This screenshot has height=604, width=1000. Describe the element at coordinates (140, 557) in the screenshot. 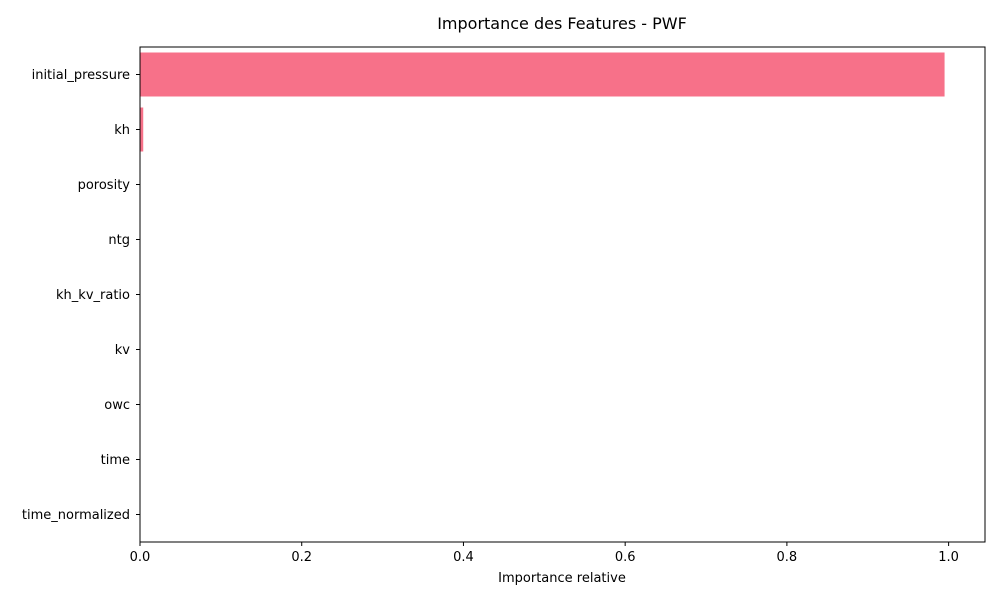

I see `x-tick-label: 0.0` at that location.